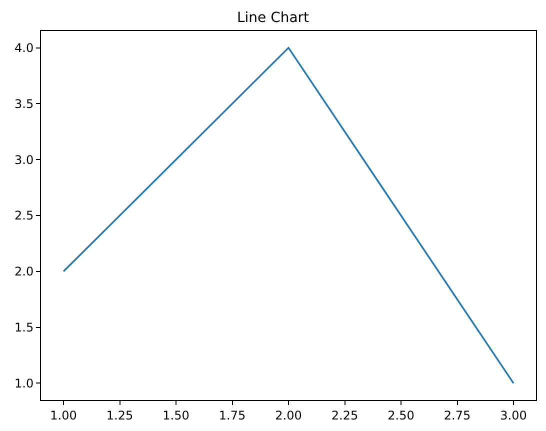 This screenshot has width=546, height=431. Describe the element at coordinates (24, 47) in the screenshot. I see `y-tick-label: 4.0` at that location.